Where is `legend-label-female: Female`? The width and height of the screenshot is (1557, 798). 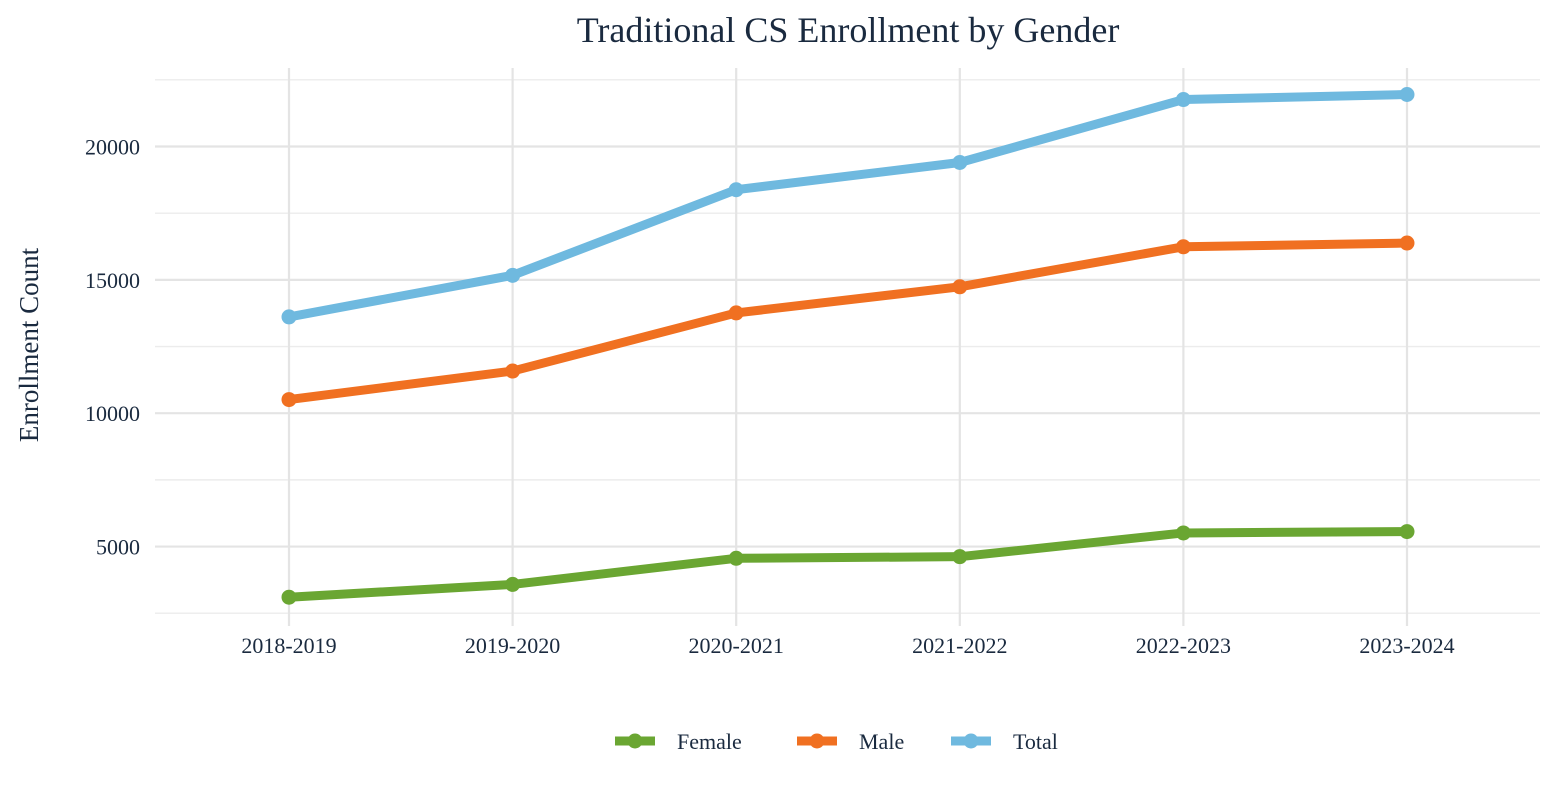
legend-label-female: Female is located at coordinates (709, 741).